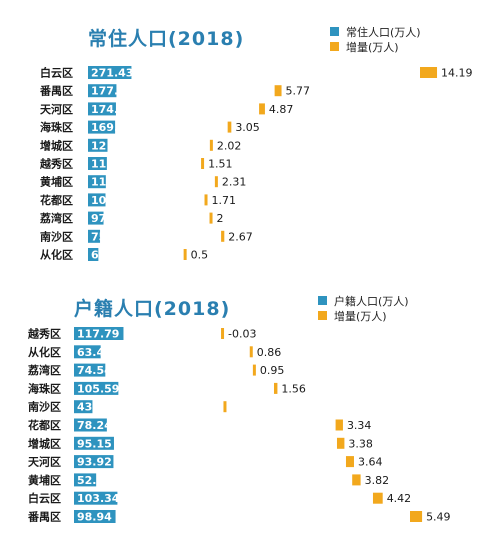  I want to click on category-label: 黄埔区, so click(56, 182).